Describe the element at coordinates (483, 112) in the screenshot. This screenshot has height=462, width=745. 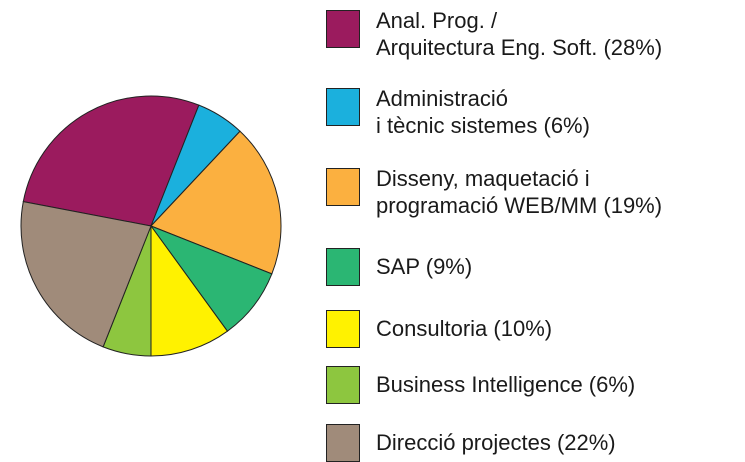
I see `legend-label: Administració i tècnic sistemes (6%)` at that location.